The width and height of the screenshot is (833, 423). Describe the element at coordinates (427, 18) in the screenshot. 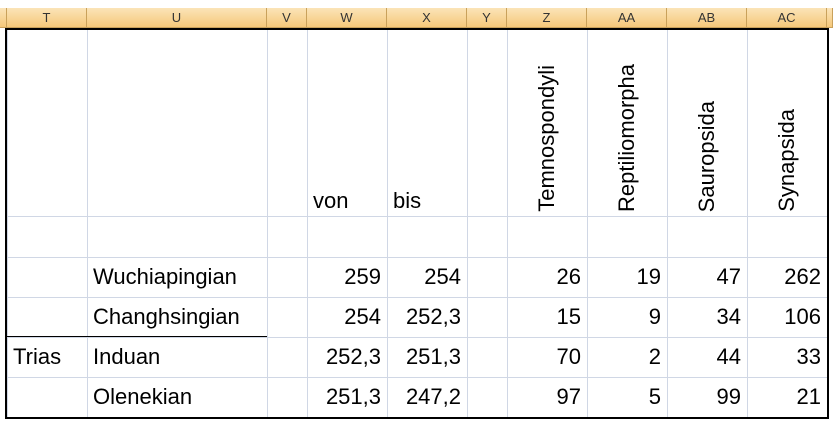

I see `column-header: X` at that location.